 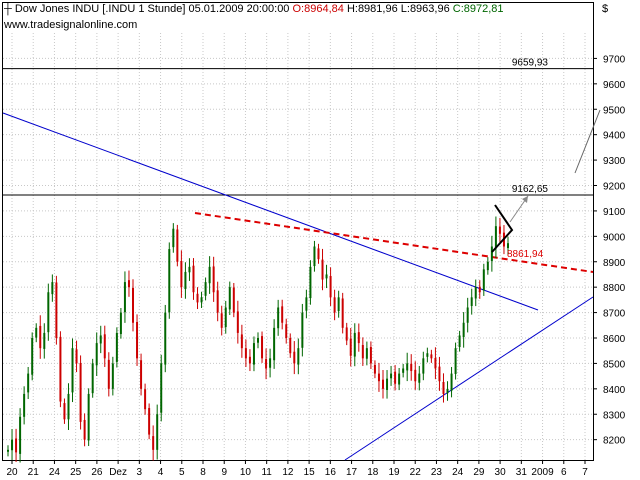 I want to click on y-tick-label: 8500, so click(x=614, y=364).